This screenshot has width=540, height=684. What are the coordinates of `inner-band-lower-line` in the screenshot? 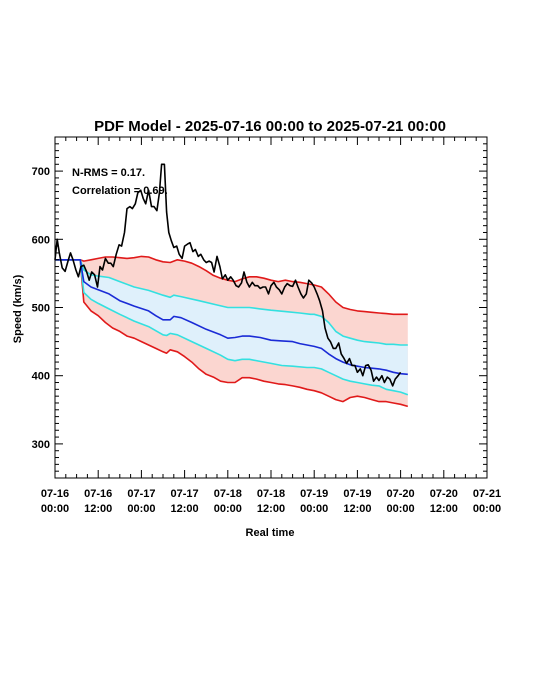 It's located at (232, 327).